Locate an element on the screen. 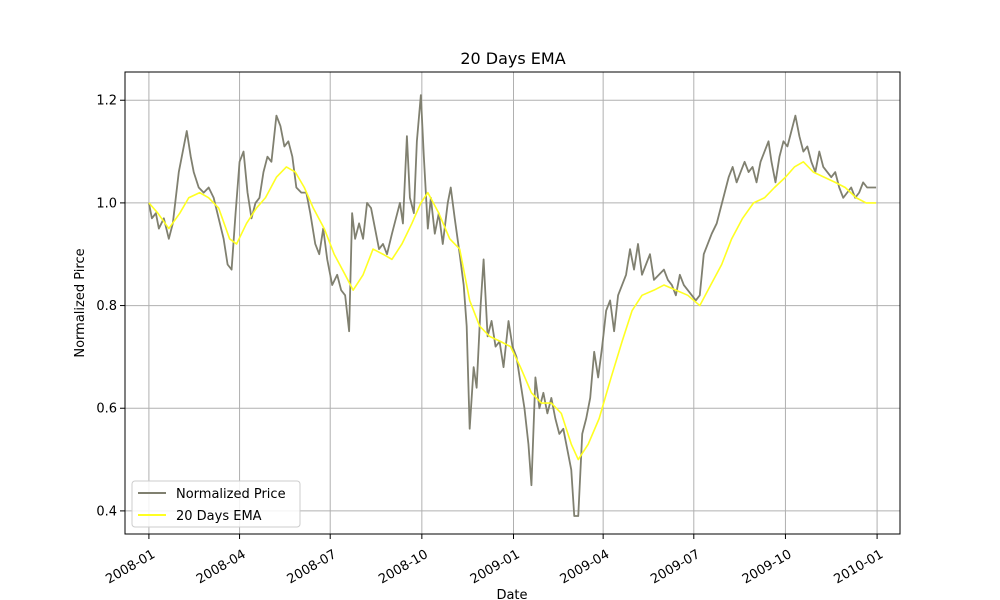 The width and height of the screenshot is (1000, 600). y-tick-label: 0.4 is located at coordinates (106, 511).